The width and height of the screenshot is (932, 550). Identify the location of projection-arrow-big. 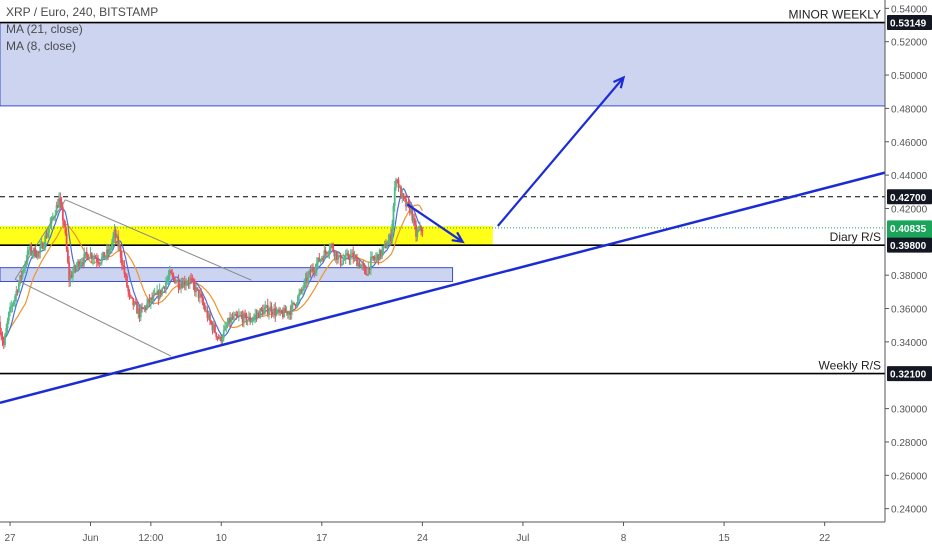
(560, 151).